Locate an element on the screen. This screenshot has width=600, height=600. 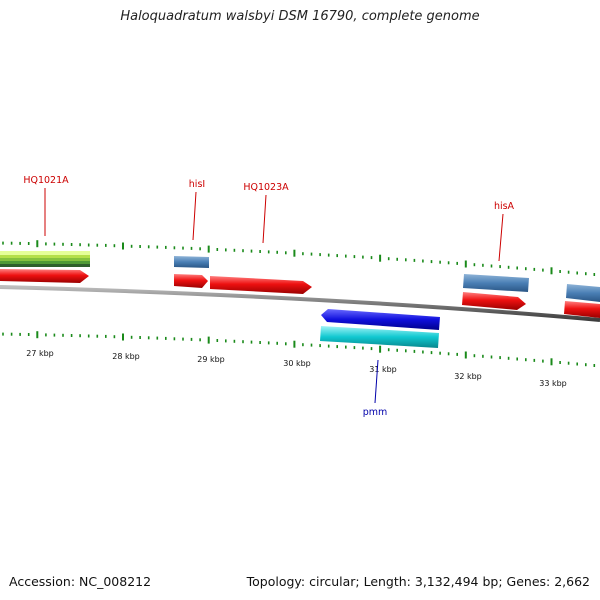
gene-steel-right is located at coordinates (583, 293).